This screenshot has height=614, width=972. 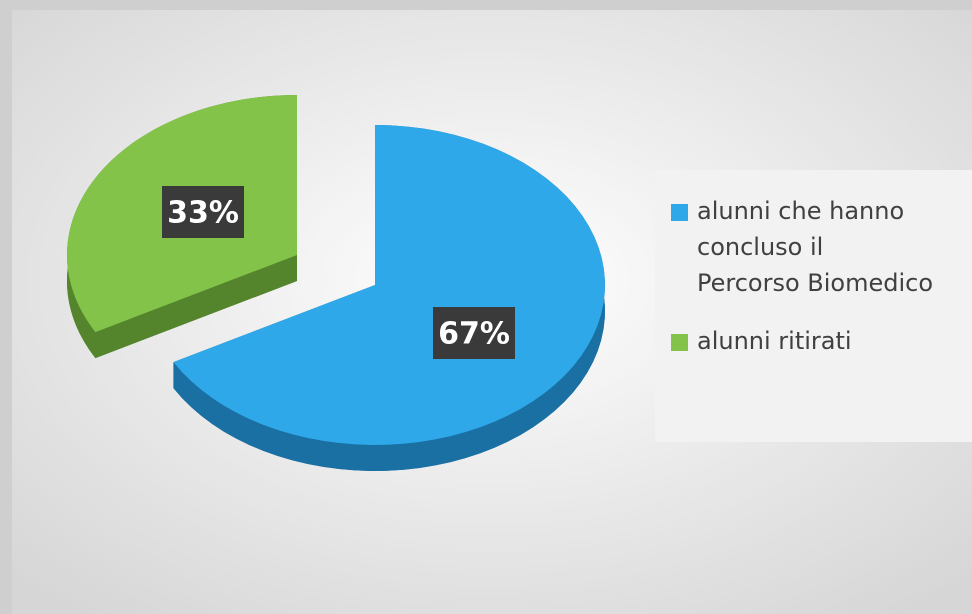 I want to click on legend-line: Percorso Biomedico, so click(x=815, y=283).